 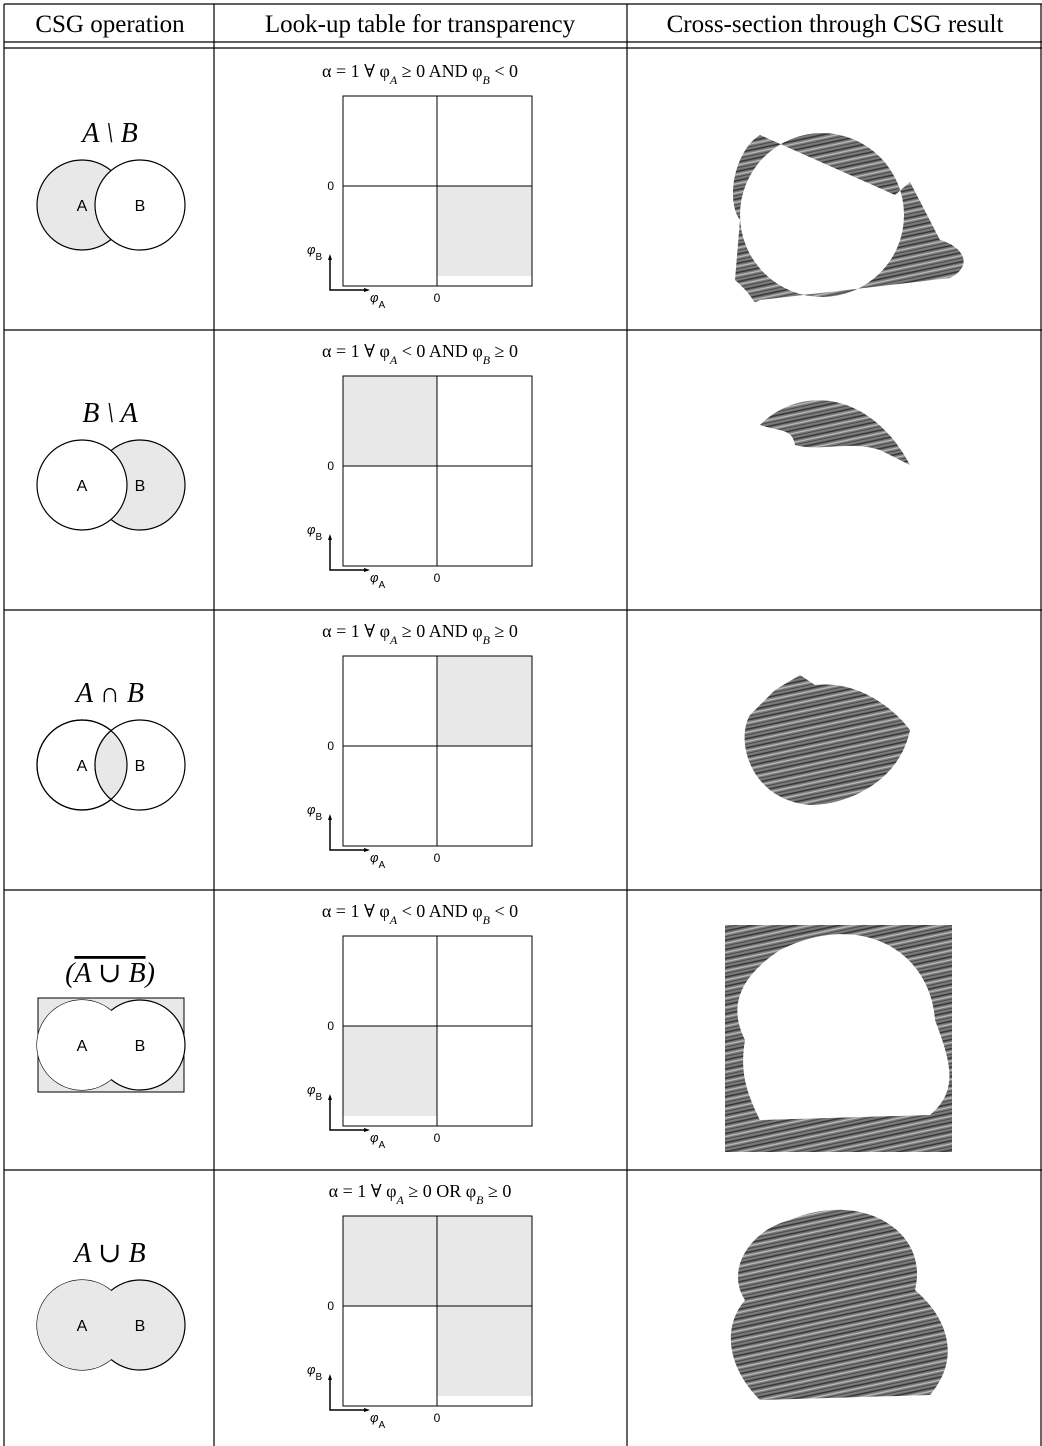 What do you see at coordinates (420, 354) in the screenshot?
I see `condition: α = 1 ∀ φA < 0 AND φB ≥ 0` at bounding box center [420, 354].